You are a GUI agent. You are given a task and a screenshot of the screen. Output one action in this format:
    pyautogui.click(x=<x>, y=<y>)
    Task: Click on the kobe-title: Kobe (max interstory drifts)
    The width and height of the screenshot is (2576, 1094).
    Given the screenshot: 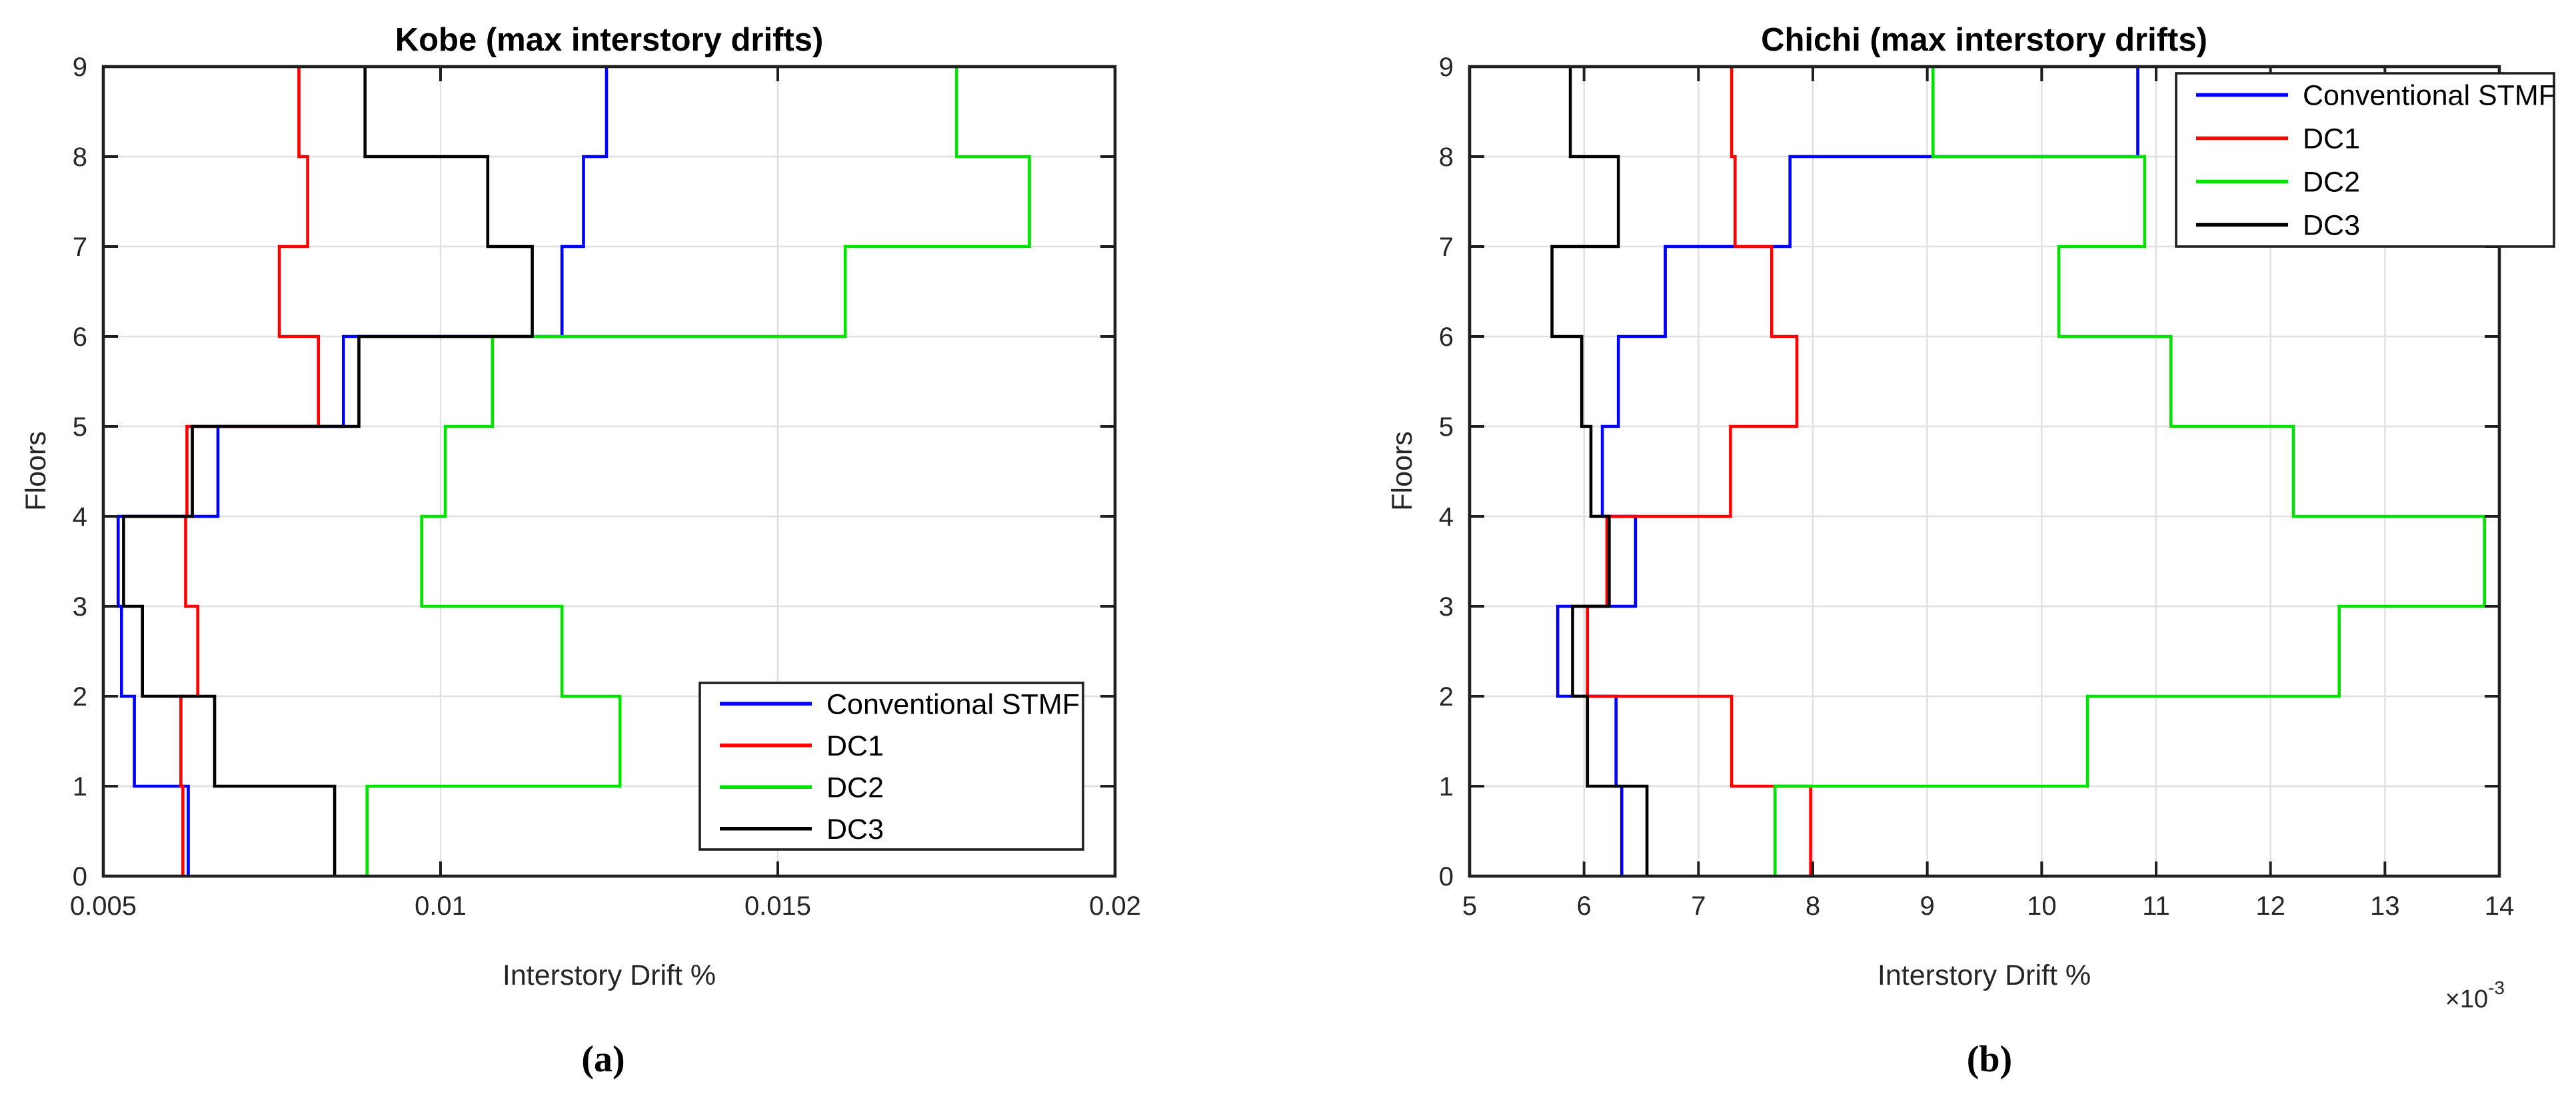 What is the action you would take?
    pyautogui.click(x=610, y=40)
    